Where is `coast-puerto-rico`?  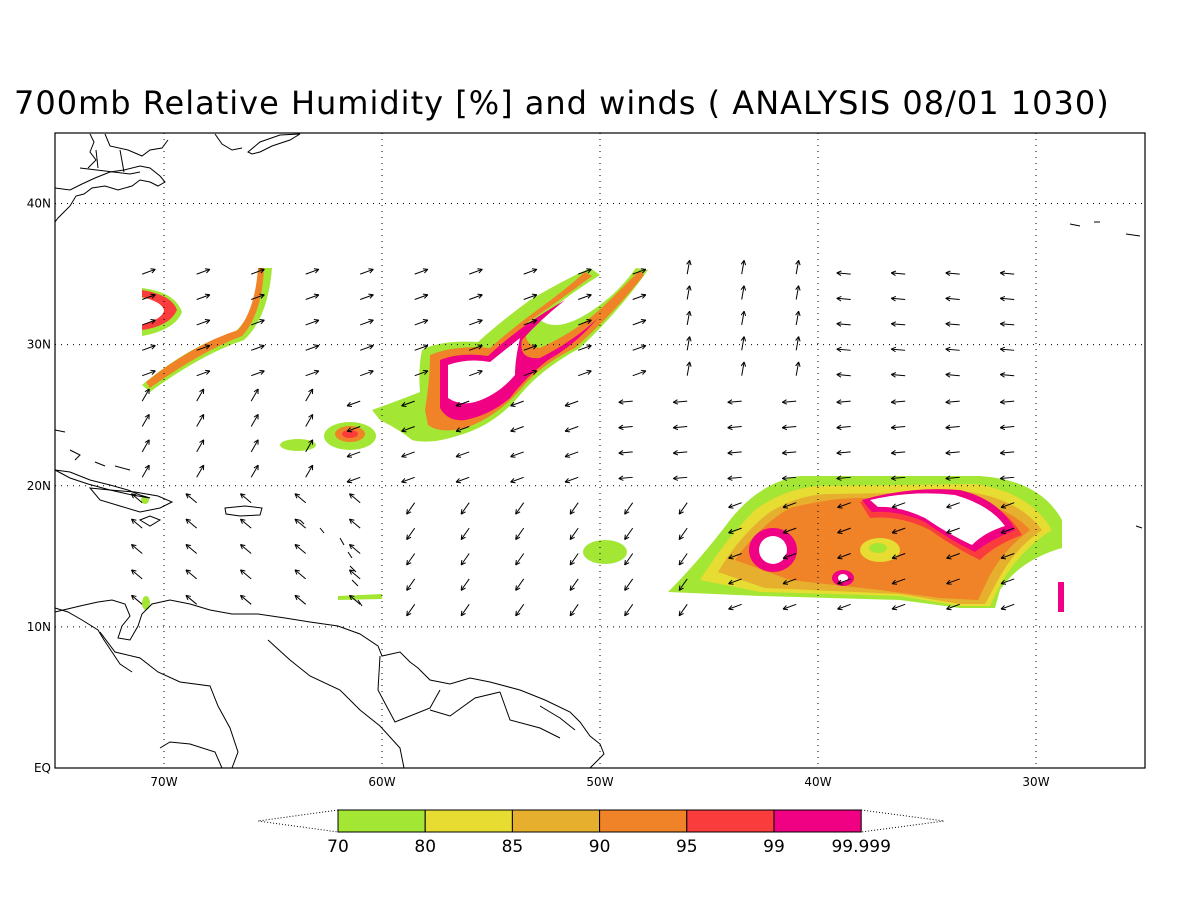
coast-puerto-rico is located at coordinates (243, 511).